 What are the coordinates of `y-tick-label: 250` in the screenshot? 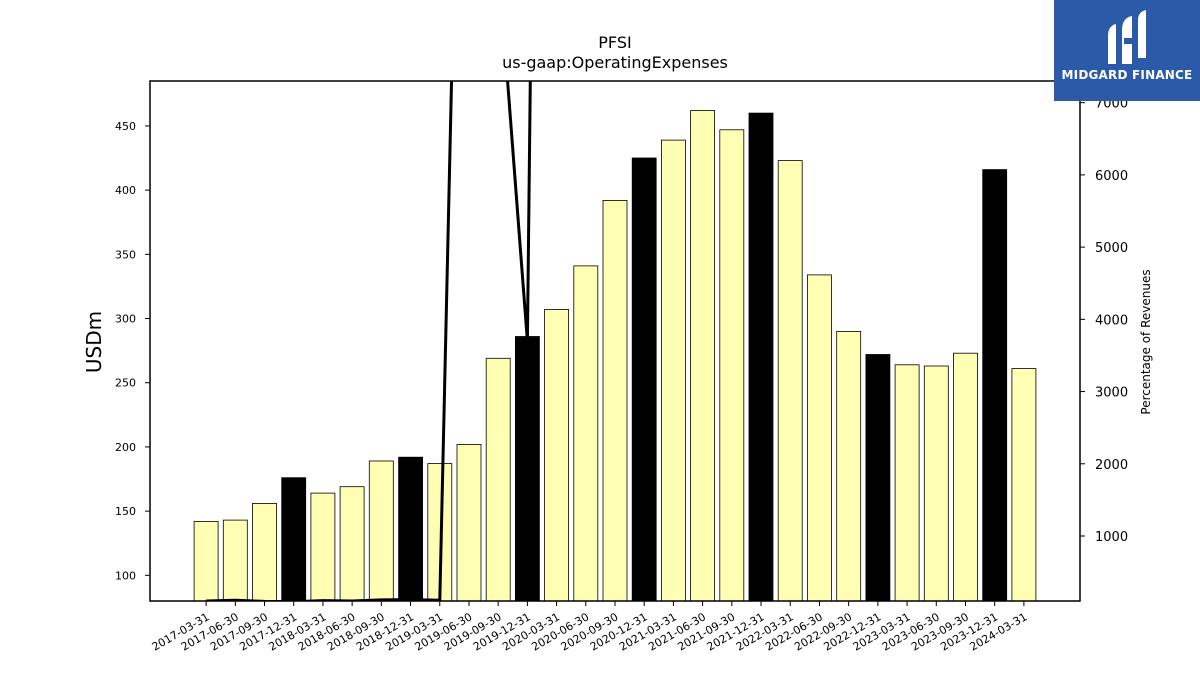 It's located at (125, 383).